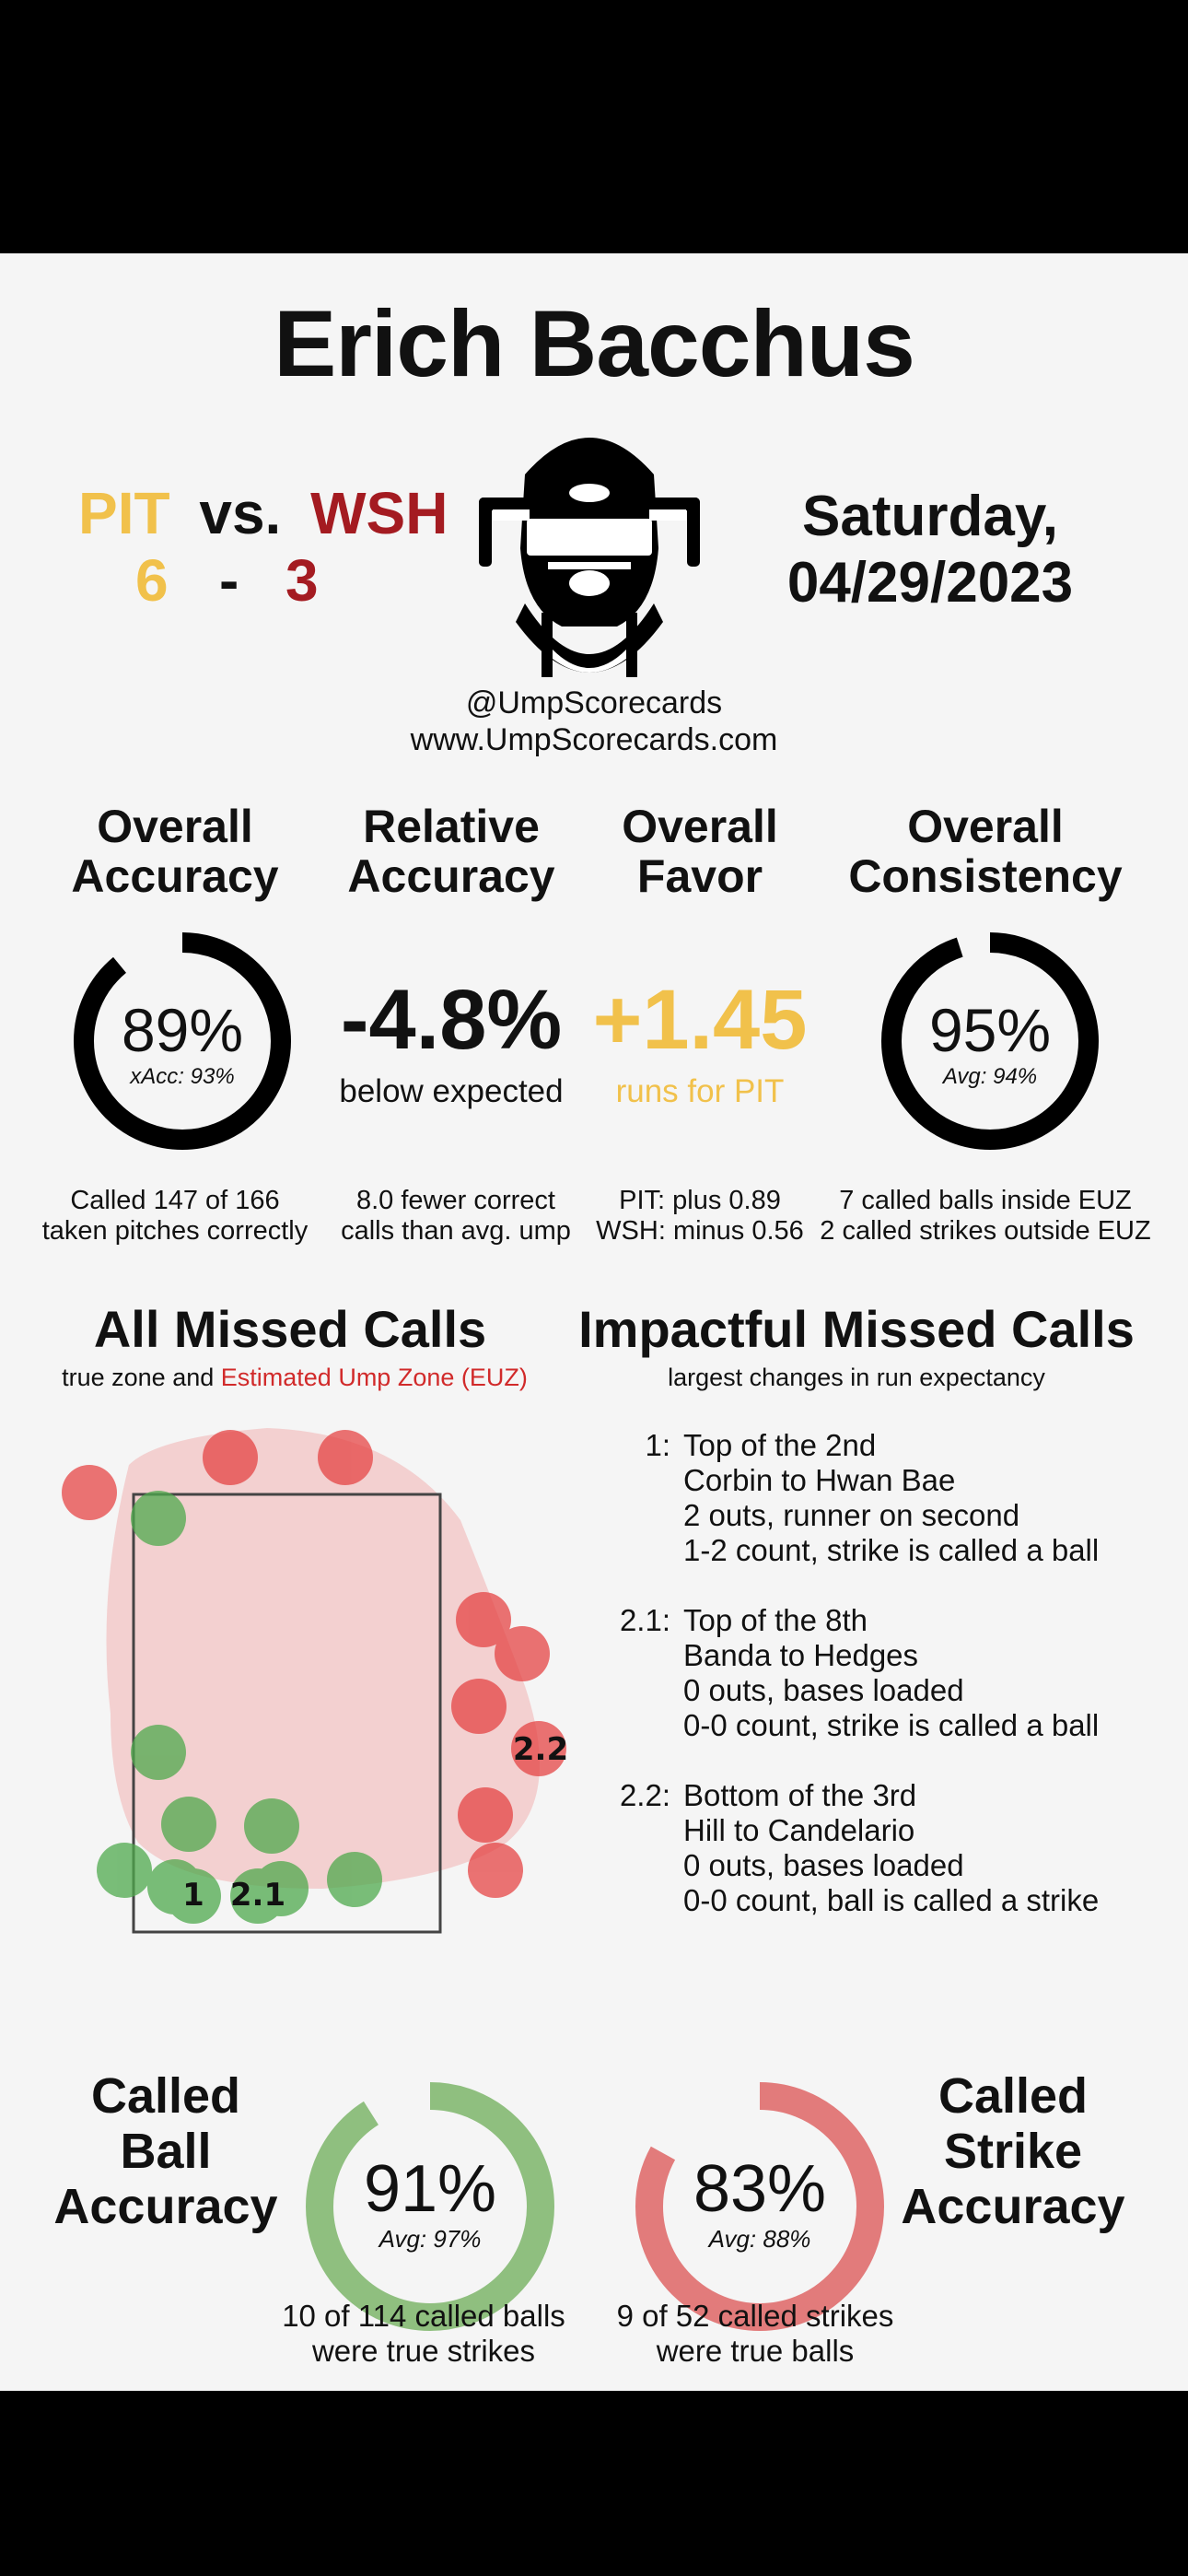 The width and height of the screenshot is (1188, 2576). Describe the element at coordinates (229, 580) in the screenshot. I see `score-dash: -` at that location.